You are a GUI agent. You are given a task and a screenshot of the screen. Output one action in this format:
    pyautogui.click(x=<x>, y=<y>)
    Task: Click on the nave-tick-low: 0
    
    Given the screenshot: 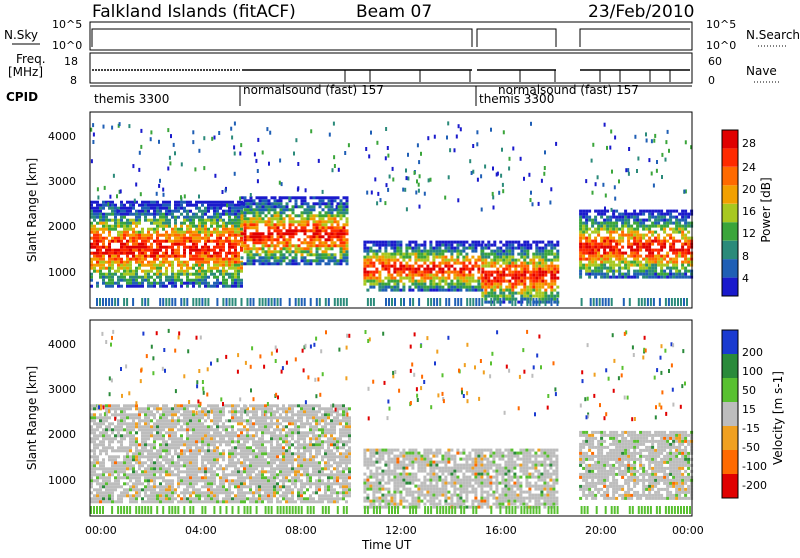 What is the action you would take?
    pyautogui.click(x=711, y=80)
    